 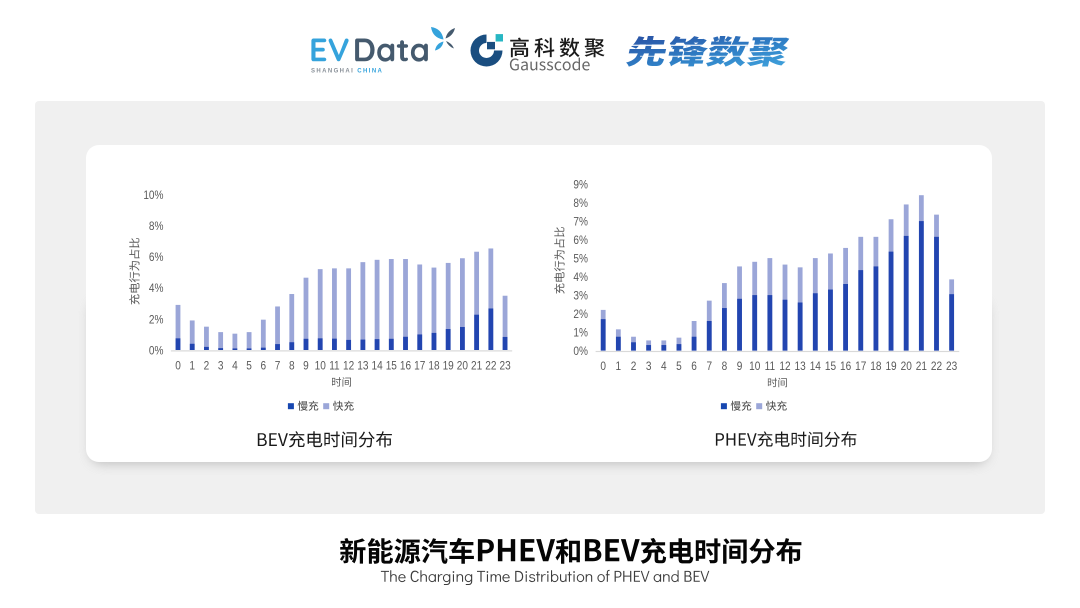 I want to click on svg-text: 1%, so click(x=580, y=333).